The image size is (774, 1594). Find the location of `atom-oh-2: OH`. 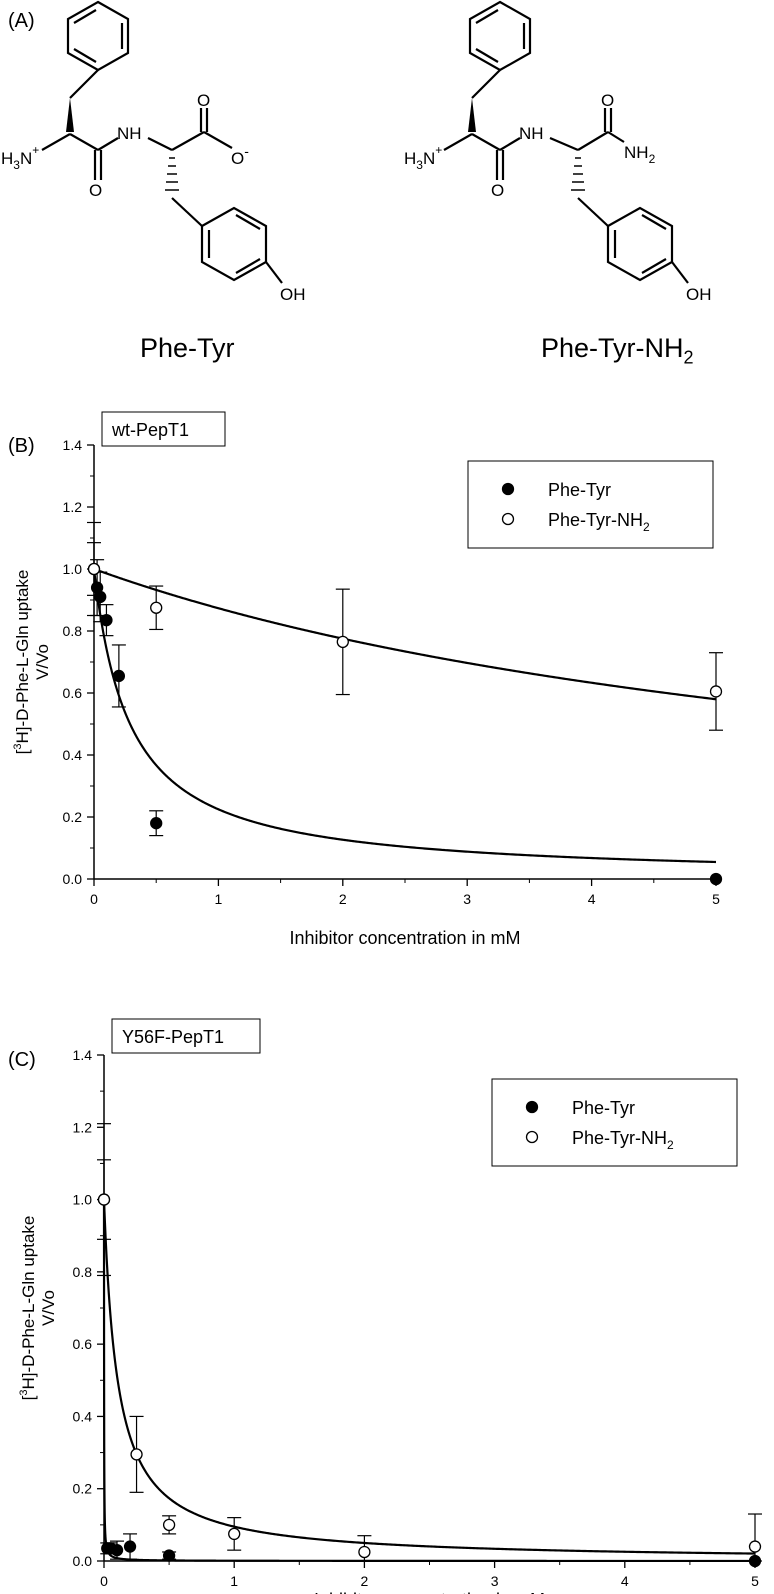

atom-oh-2: OH is located at coordinates (699, 292).